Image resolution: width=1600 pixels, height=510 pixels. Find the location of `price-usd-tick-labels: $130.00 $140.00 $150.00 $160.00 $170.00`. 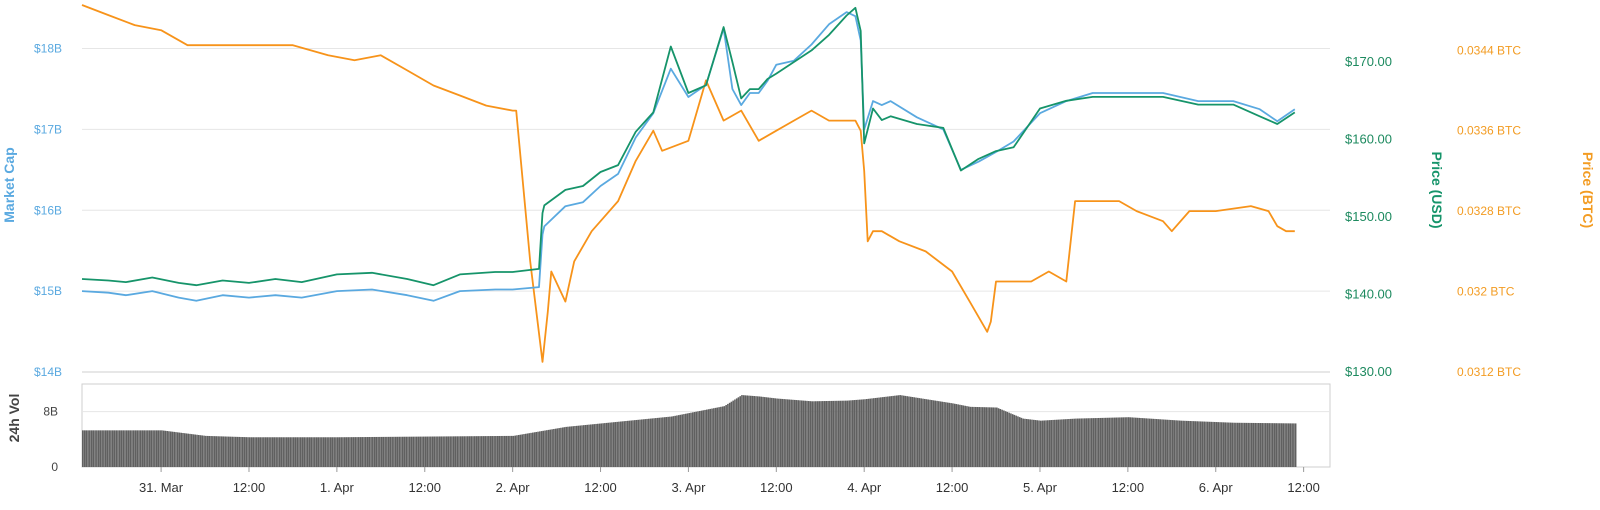

price-usd-tick-labels: $130.00 $140.00 $150.00 $160.00 $170.00 is located at coordinates (1368, 216).